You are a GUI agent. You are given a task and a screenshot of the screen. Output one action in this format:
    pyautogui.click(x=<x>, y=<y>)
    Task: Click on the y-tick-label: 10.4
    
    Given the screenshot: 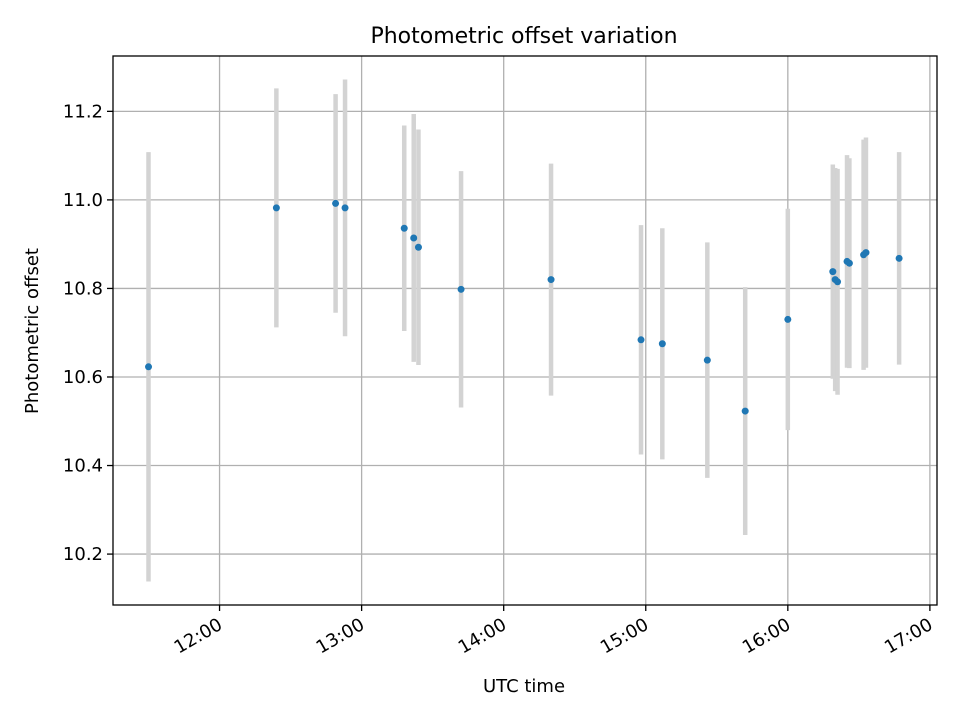 What is the action you would take?
    pyautogui.click(x=83, y=466)
    